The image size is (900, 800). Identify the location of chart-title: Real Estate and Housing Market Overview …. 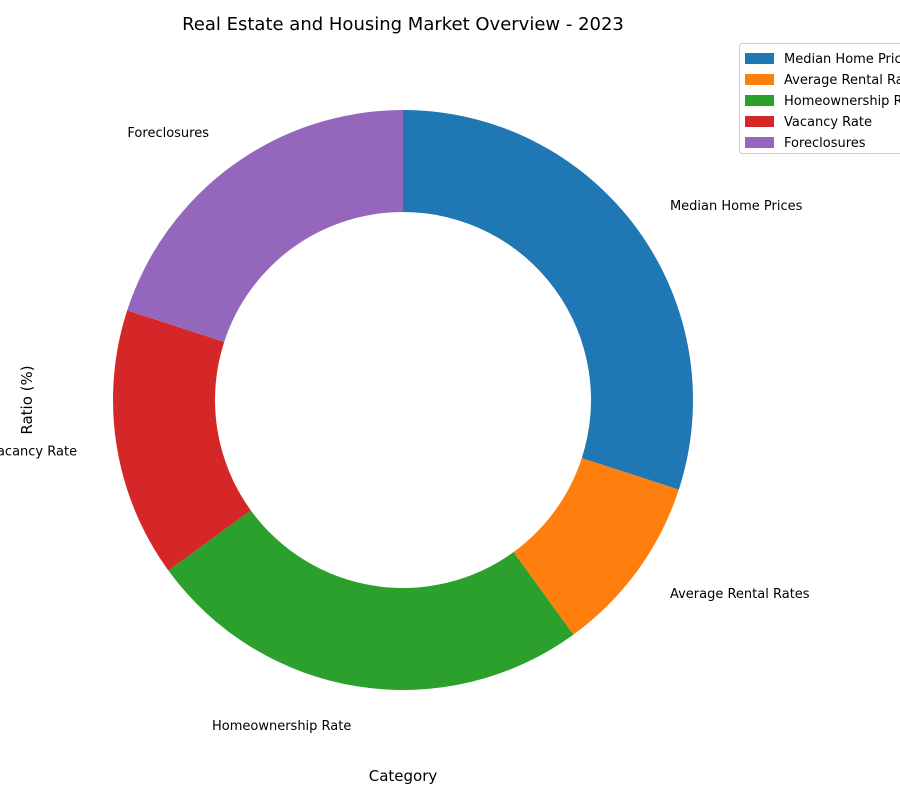
(403, 24).